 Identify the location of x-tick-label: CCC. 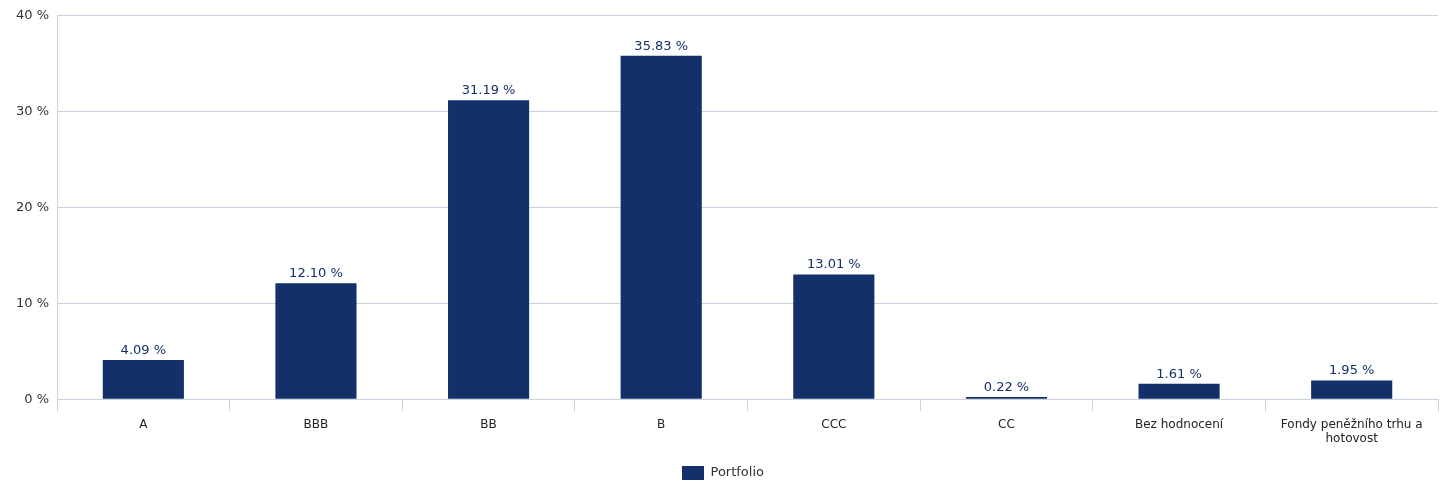
(834, 423).